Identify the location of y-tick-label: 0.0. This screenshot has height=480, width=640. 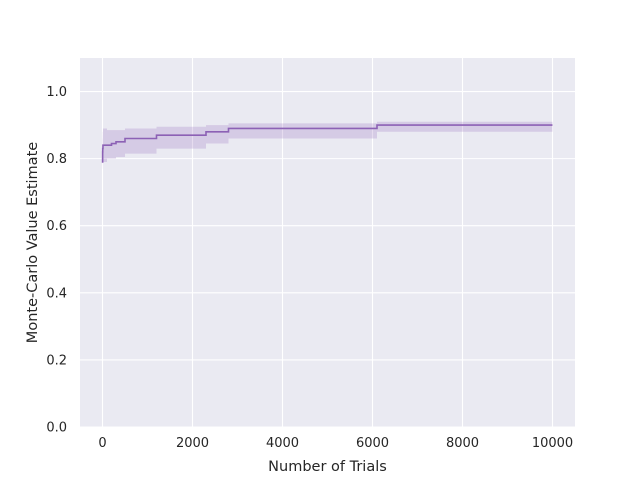
(56, 428).